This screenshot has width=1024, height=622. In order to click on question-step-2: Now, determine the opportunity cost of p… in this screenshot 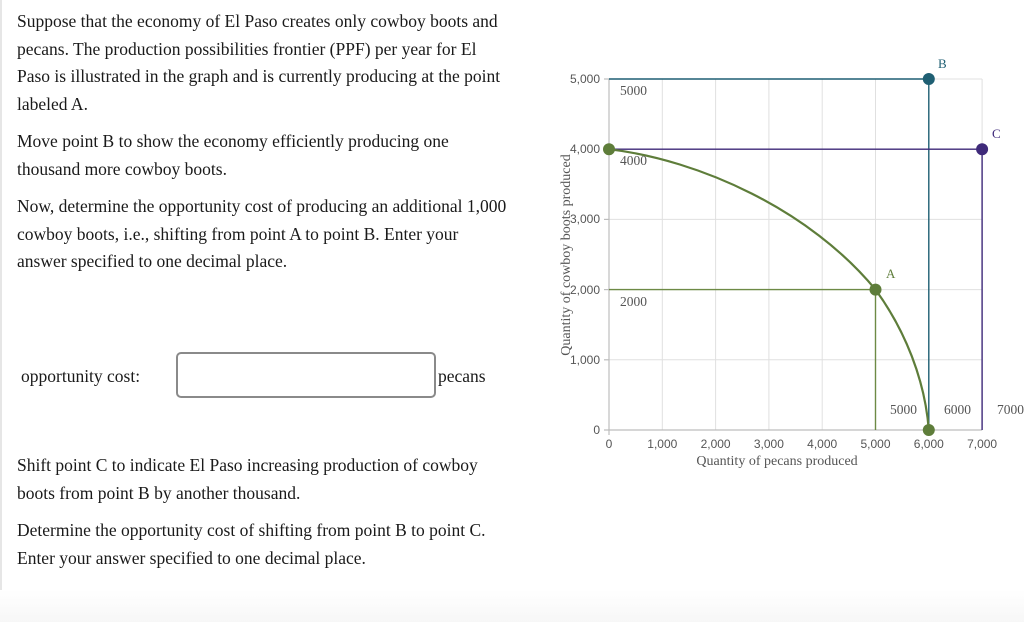, I will do `click(262, 233)`.